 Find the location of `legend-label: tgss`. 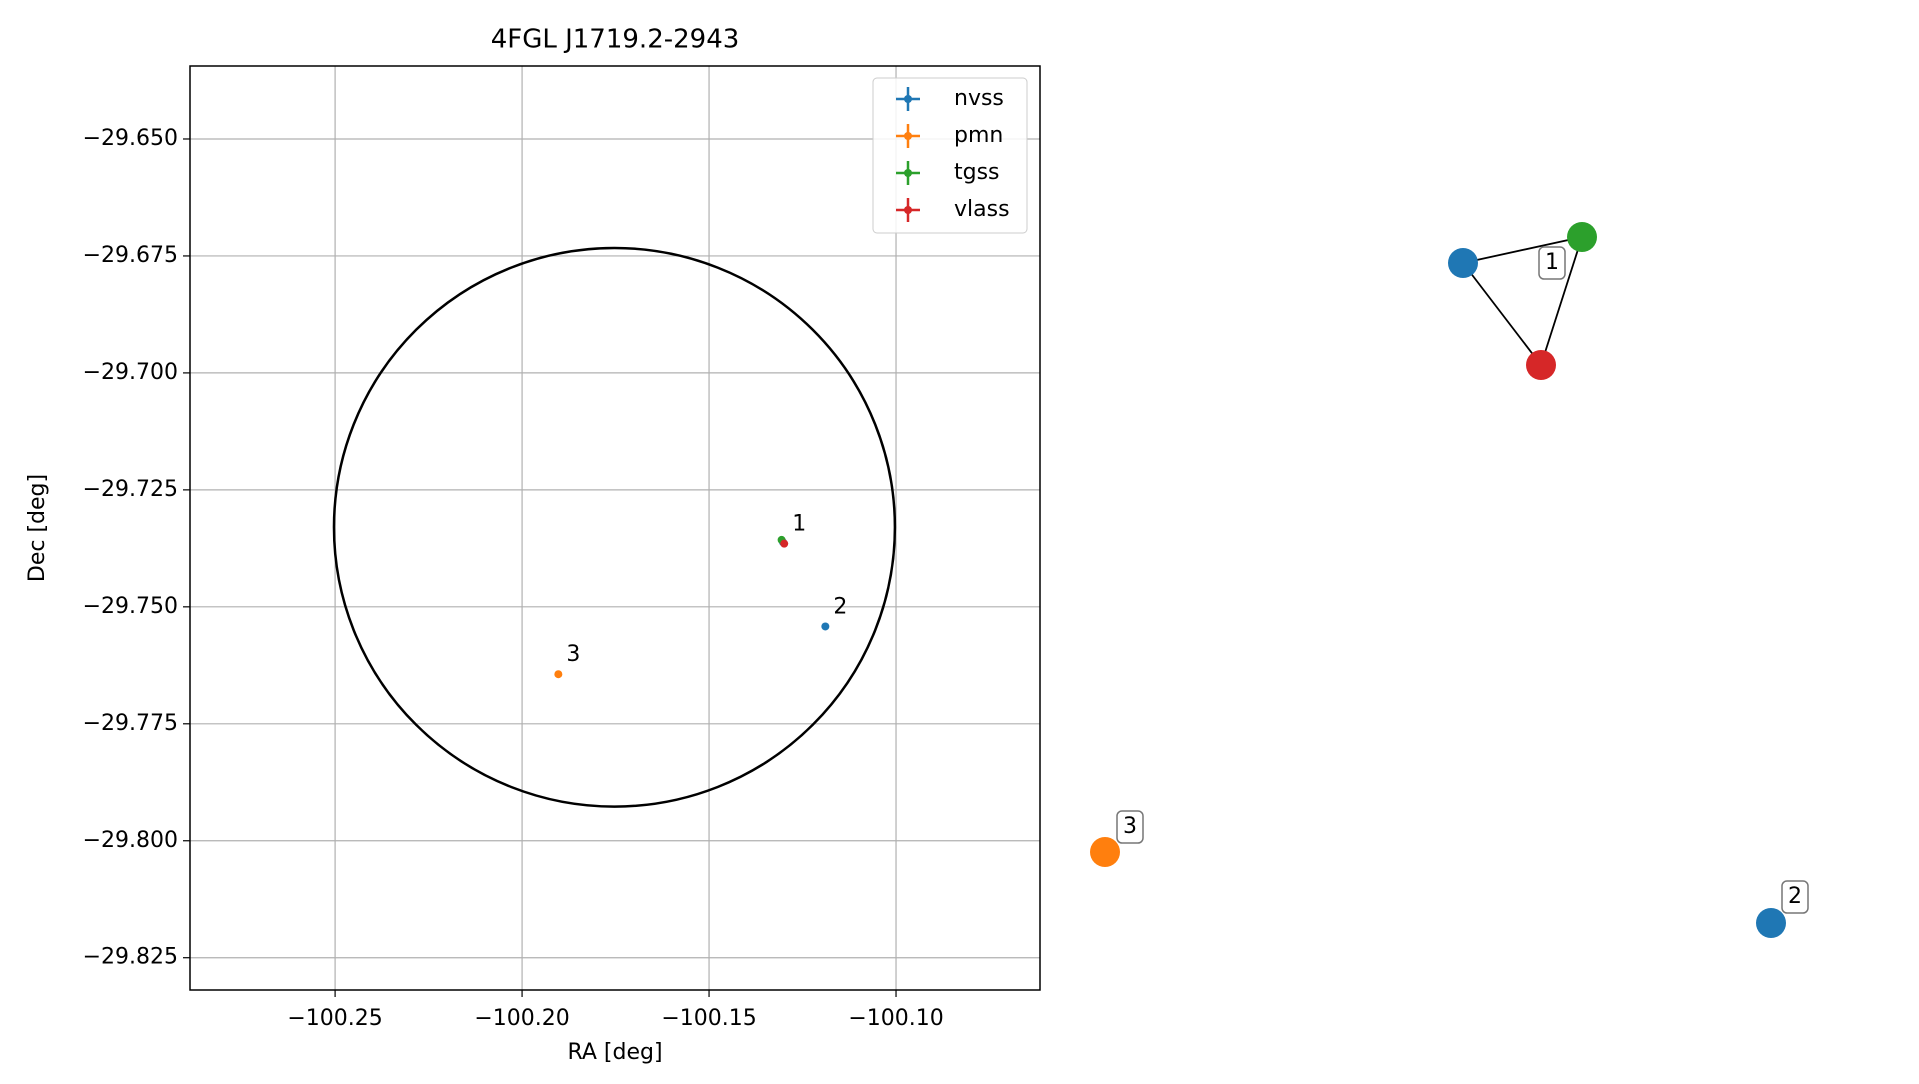

legend-label: tgss is located at coordinates (977, 172).